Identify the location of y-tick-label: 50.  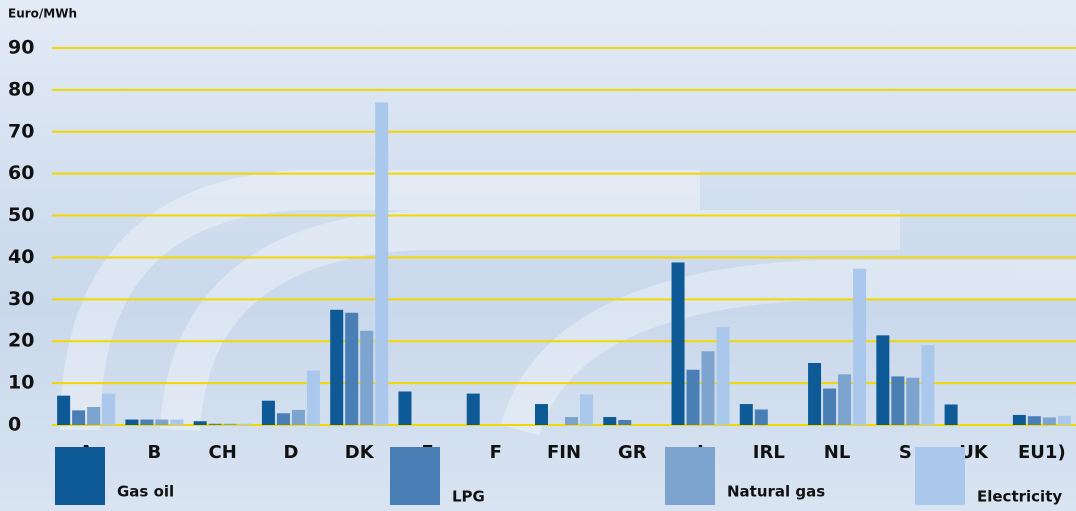
(21, 215).